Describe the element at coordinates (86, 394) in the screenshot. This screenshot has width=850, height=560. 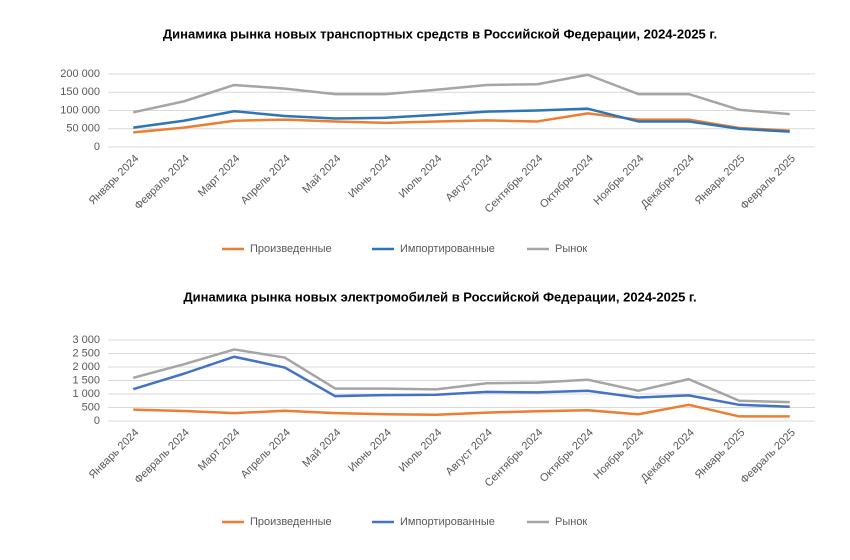
I see `y-tick-label: 1 000` at that location.